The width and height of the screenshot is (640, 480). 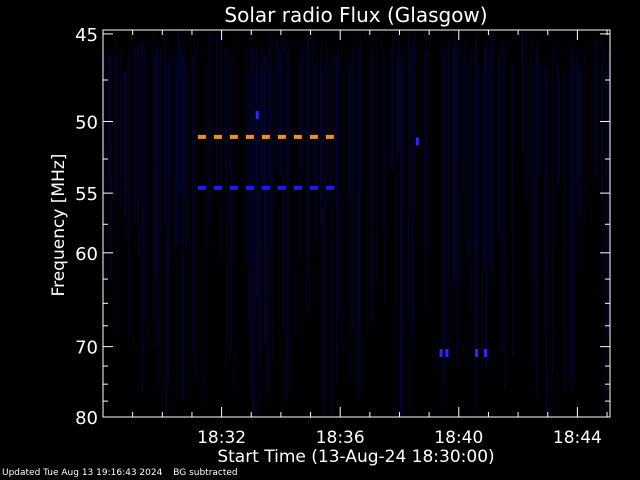 I want to click on y-tick-label: 45, so click(x=86, y=35).